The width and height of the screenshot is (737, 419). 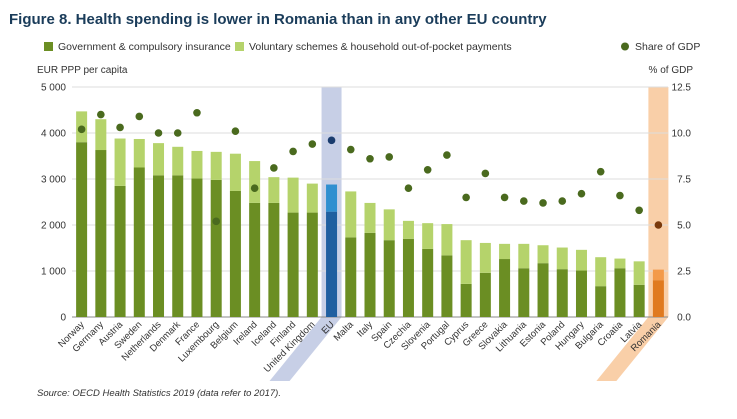 What do you see at coordinates (658, 225) in the screenshot?
I see `gdp-marker-romania` at bounding box center [658, 225].